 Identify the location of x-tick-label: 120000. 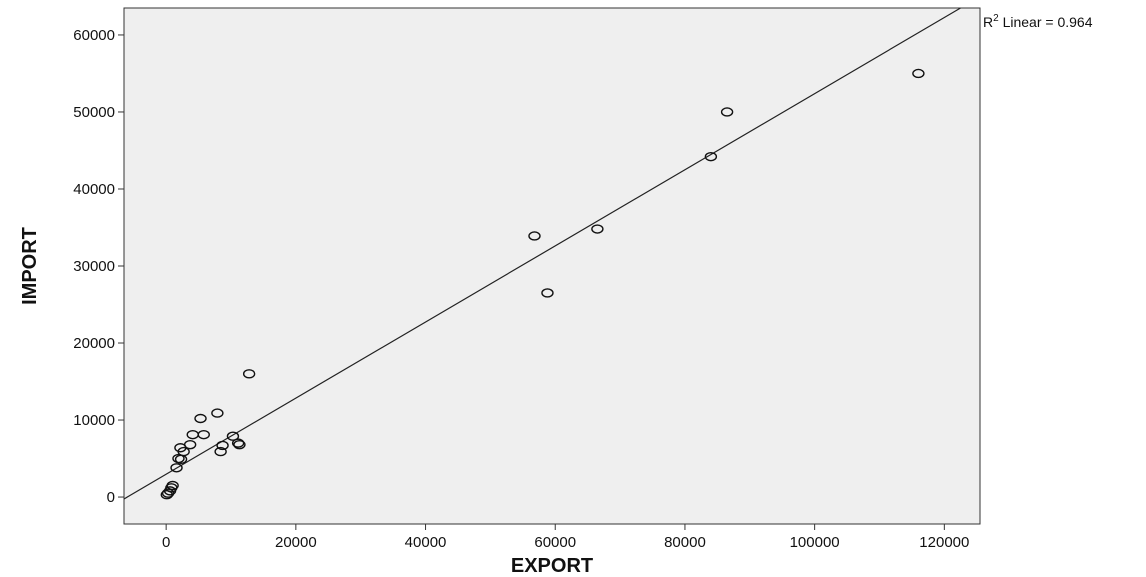
(944, 542).